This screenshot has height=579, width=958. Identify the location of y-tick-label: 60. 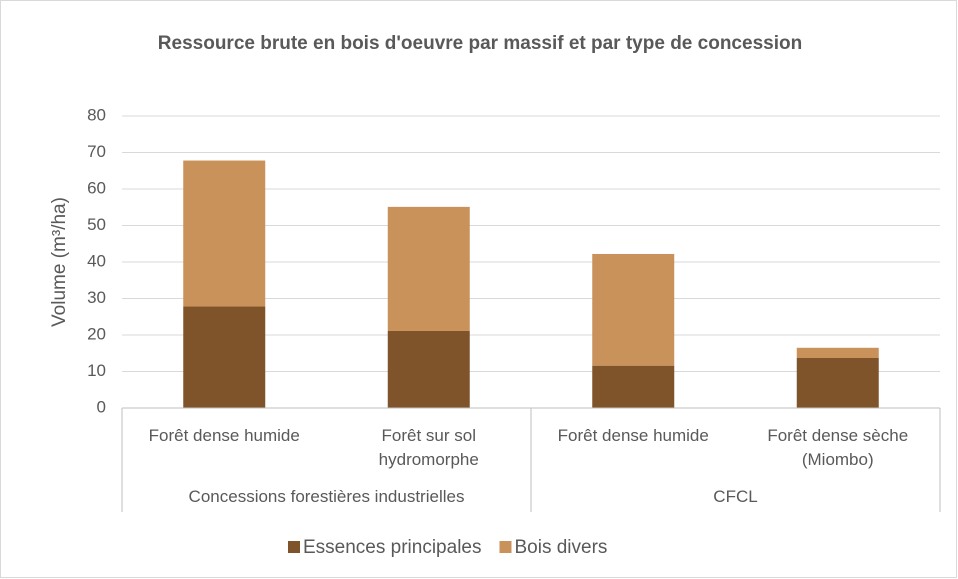
(96, 187).